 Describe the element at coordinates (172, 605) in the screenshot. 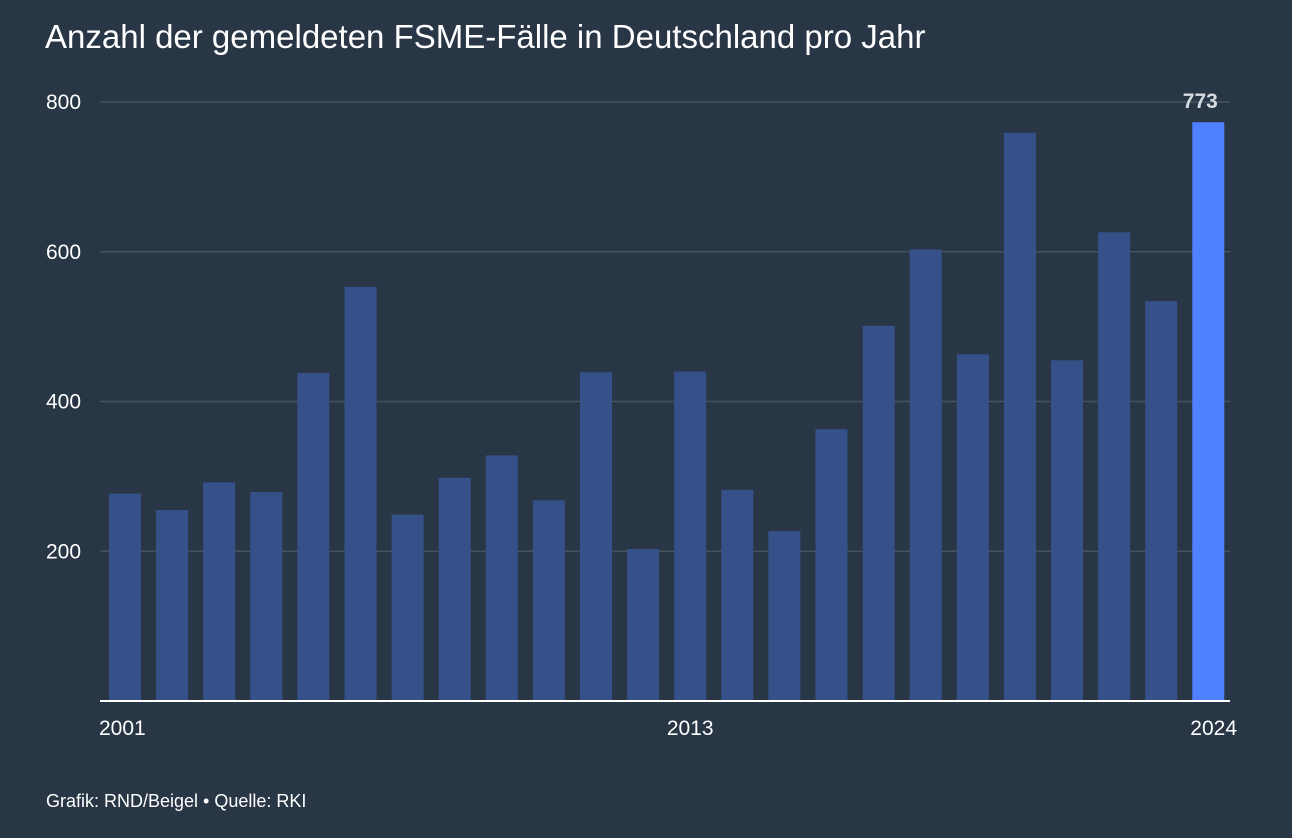

I see `bar-2002` at that location.